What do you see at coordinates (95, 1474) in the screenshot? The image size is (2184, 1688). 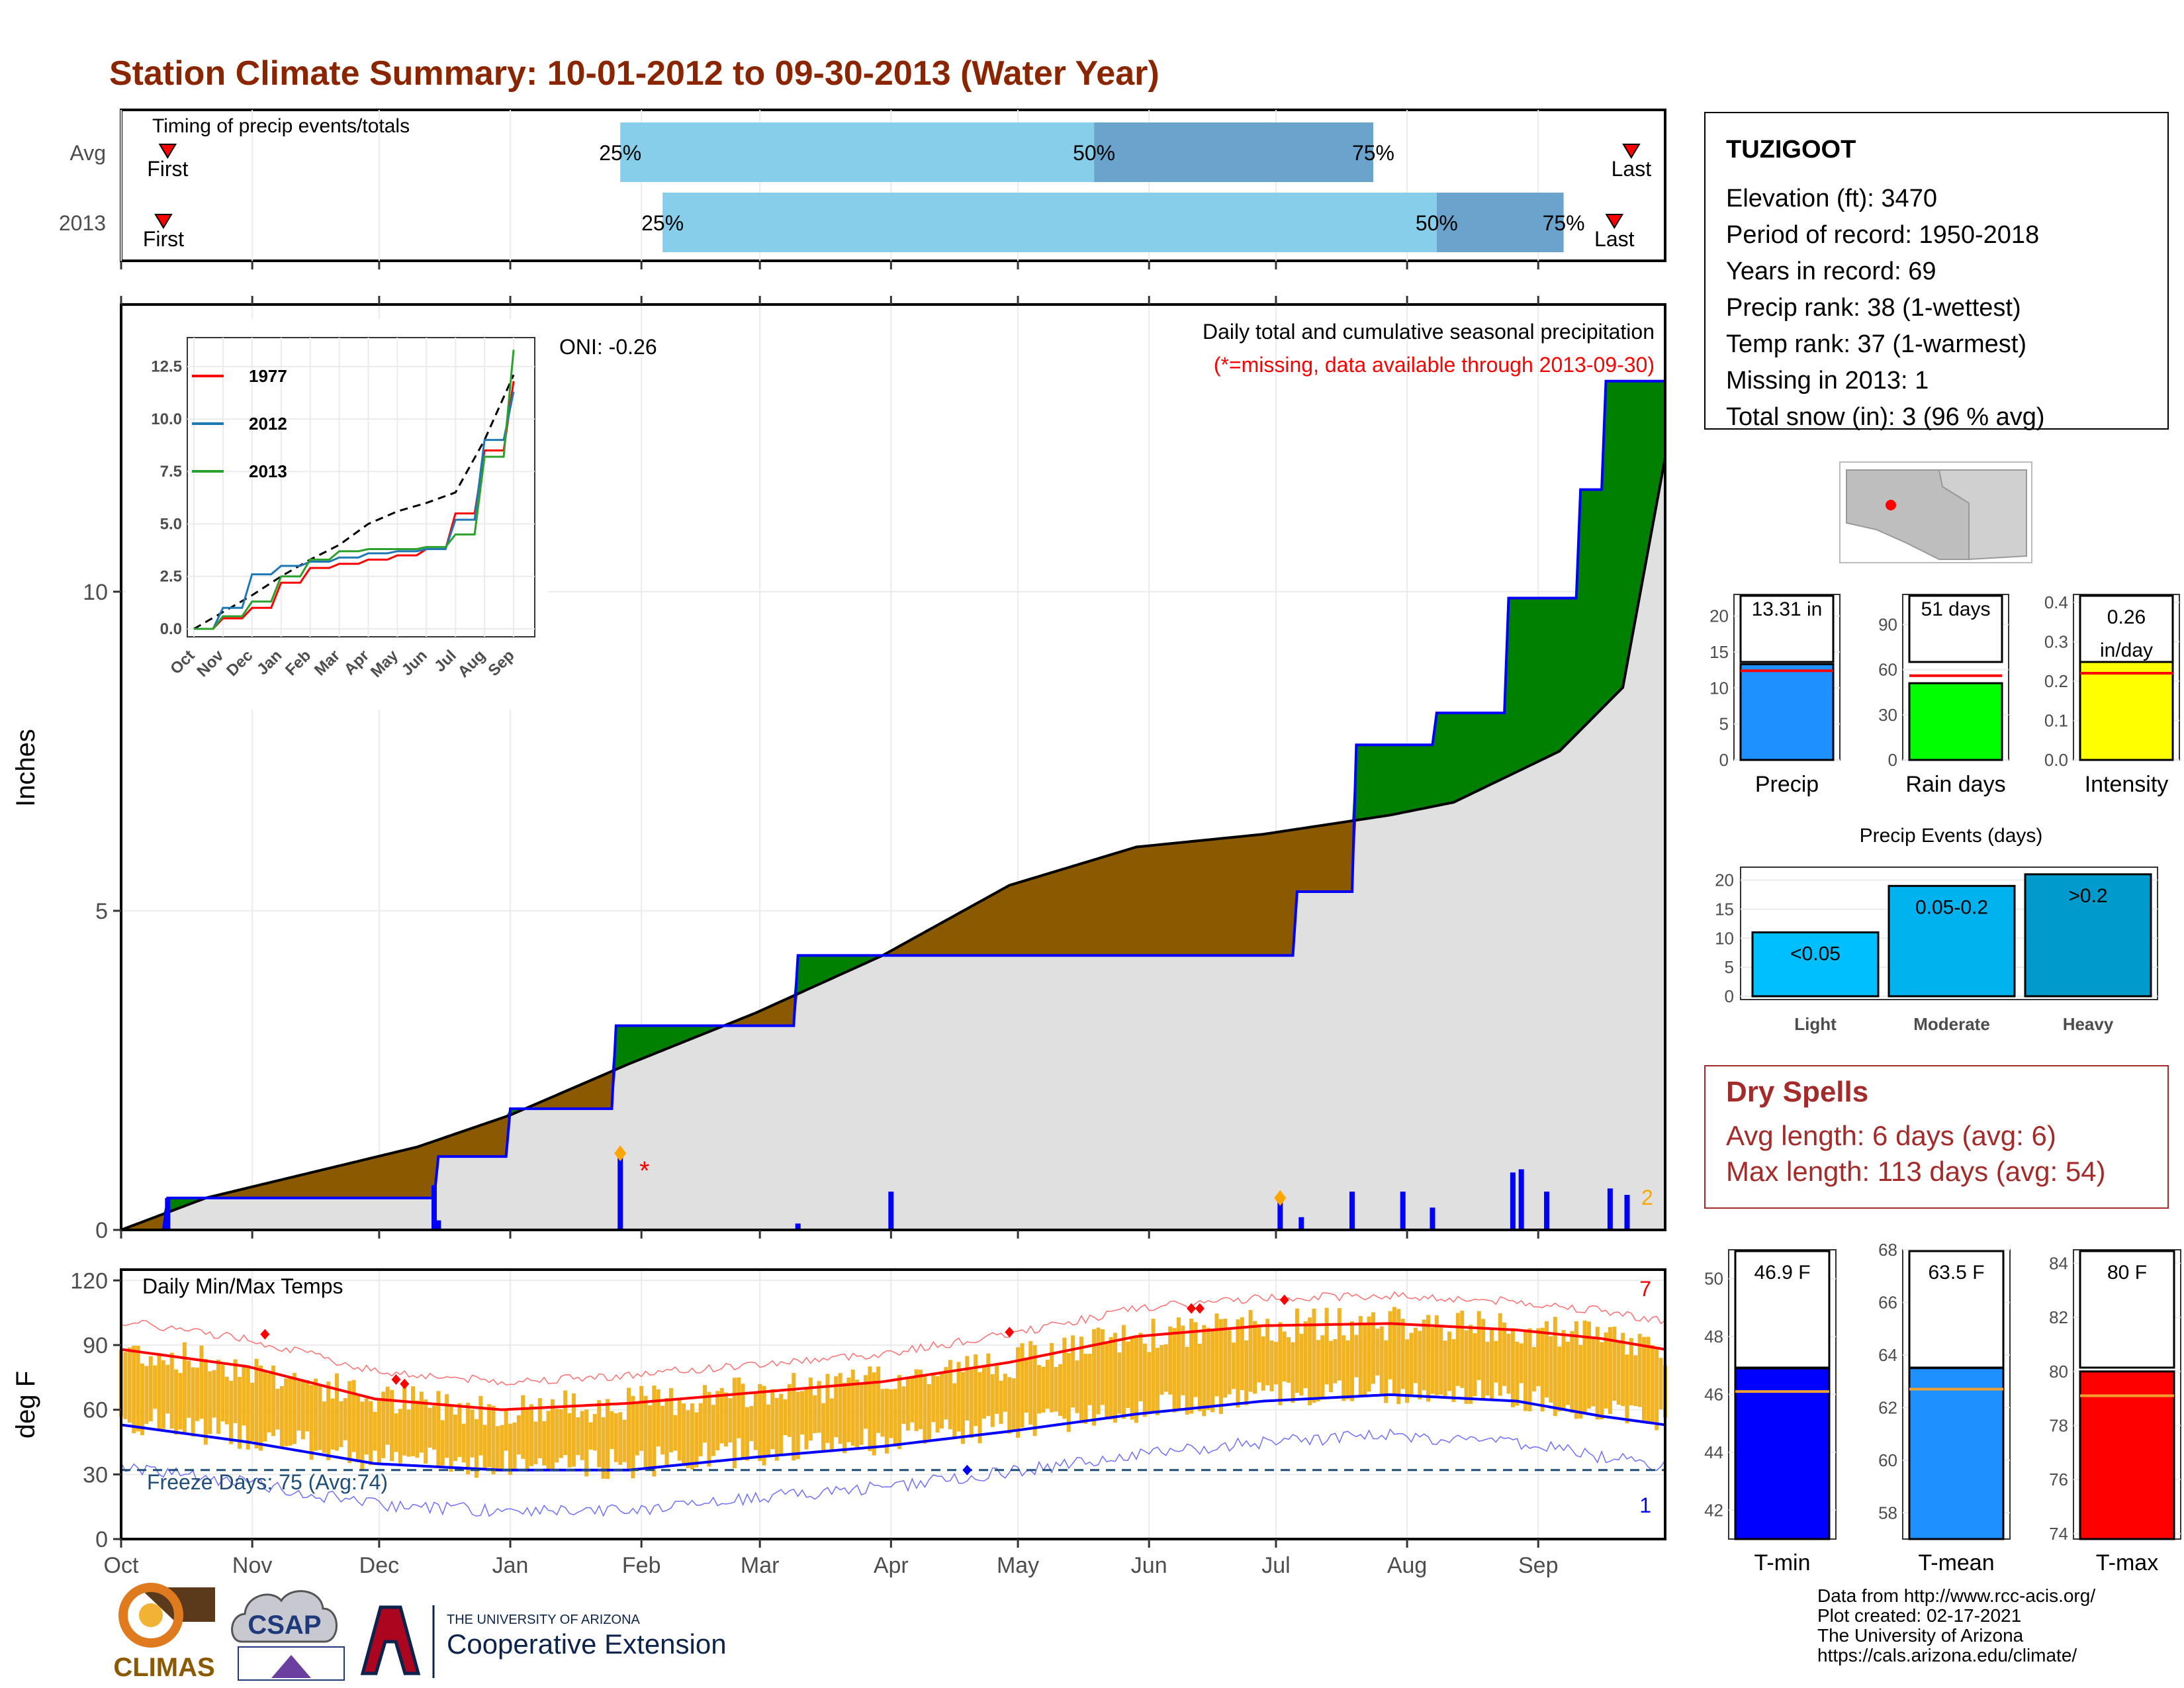 I see `y-tick-label: 30` at bounding box center [95, 1474].